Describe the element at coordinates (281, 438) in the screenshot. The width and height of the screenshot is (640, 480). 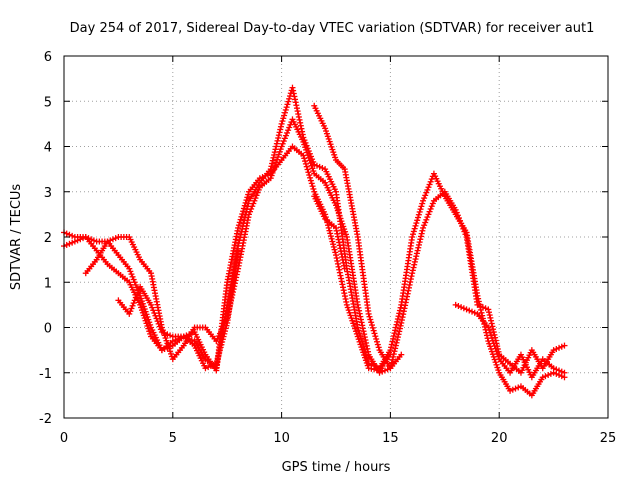
I see `x-tick-label: 10` at that location.